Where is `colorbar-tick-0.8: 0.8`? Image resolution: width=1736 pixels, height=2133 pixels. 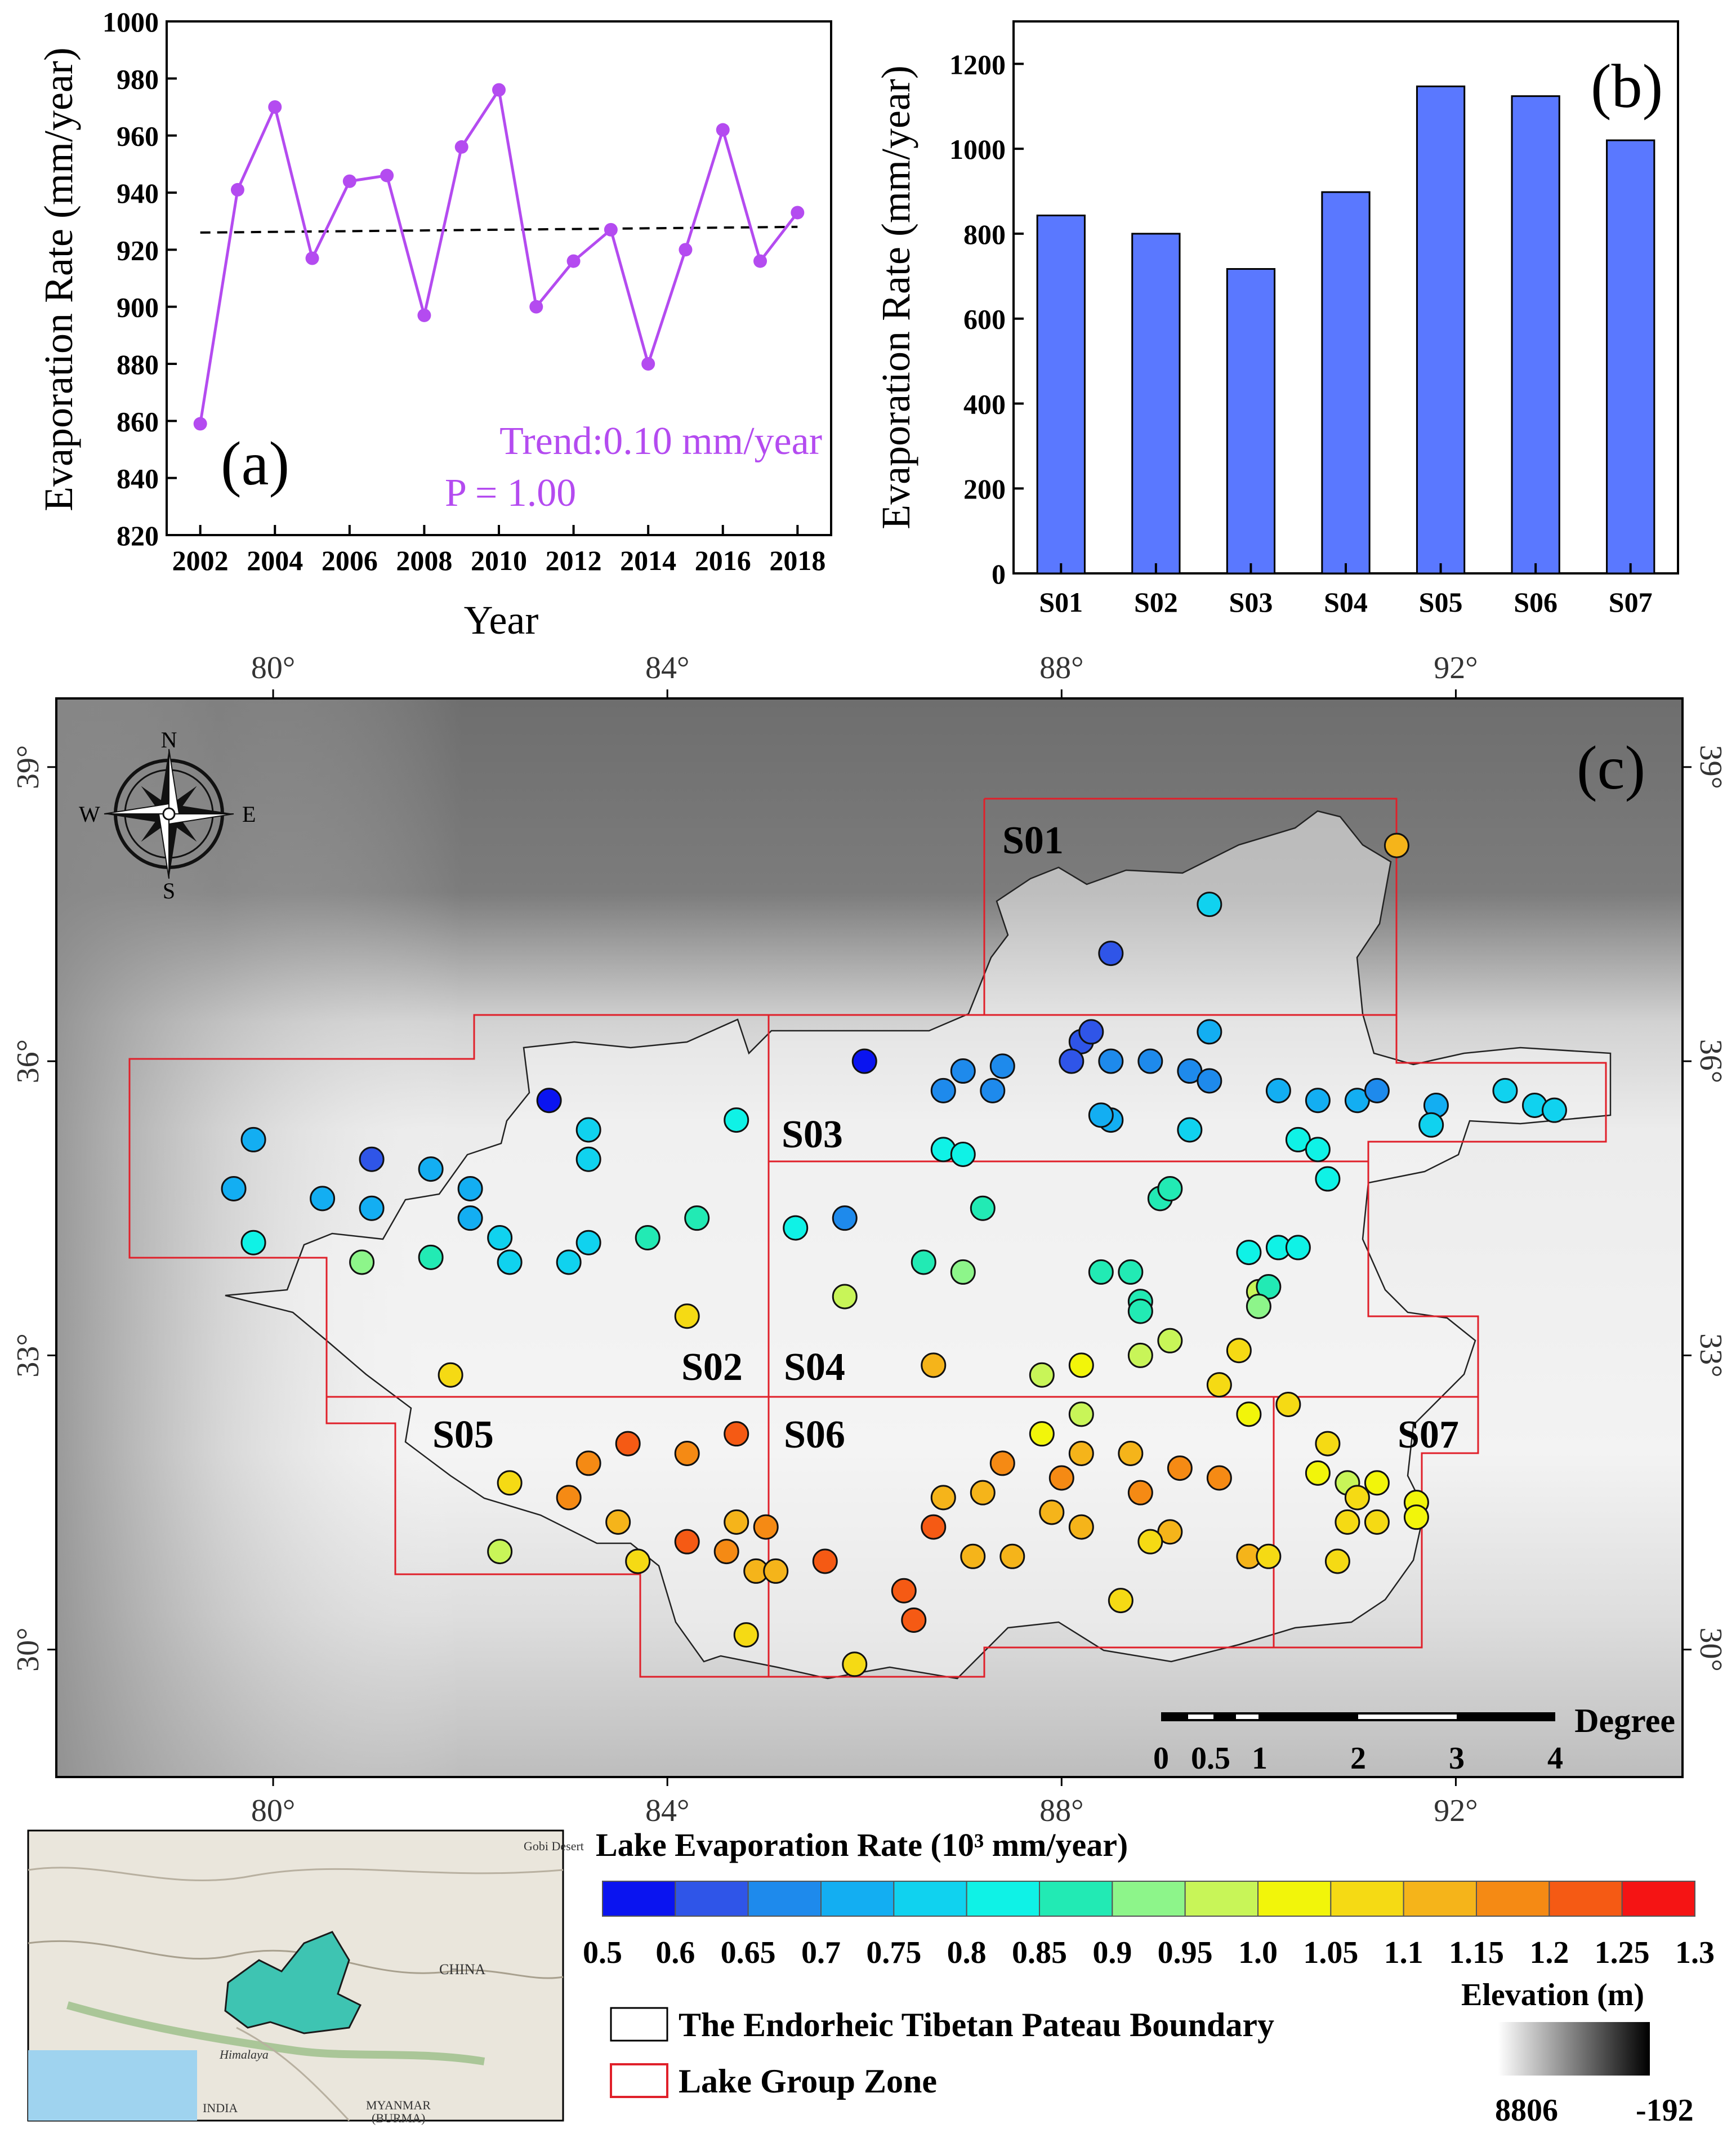 colorbar-tick-0.8: 0.8 is located at coordinates (967, 1952).